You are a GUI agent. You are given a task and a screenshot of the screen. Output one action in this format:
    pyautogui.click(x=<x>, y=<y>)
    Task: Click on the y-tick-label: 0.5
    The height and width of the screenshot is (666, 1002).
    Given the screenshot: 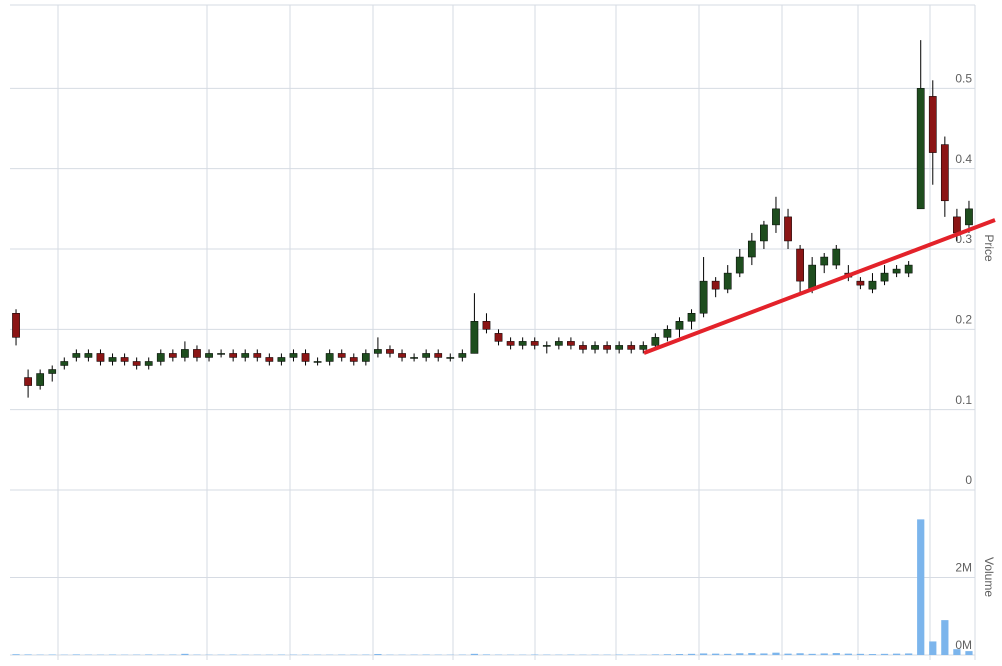 What is the action you would take?
    pyautogui.click(x=963, y=79)
    